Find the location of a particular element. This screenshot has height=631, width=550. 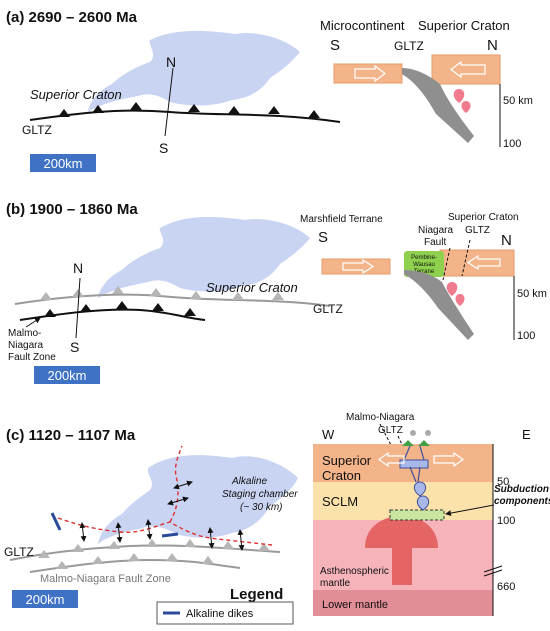

melt-drop-a2 is located at coordinates (466, 107).